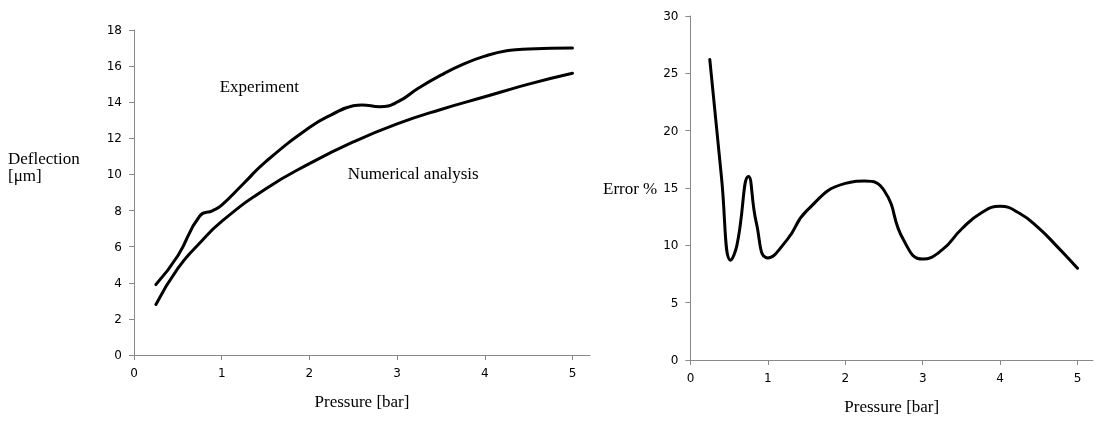 The image size is (1099, 433). I want to click on y-axis-title: Error %, so click(630, 188).